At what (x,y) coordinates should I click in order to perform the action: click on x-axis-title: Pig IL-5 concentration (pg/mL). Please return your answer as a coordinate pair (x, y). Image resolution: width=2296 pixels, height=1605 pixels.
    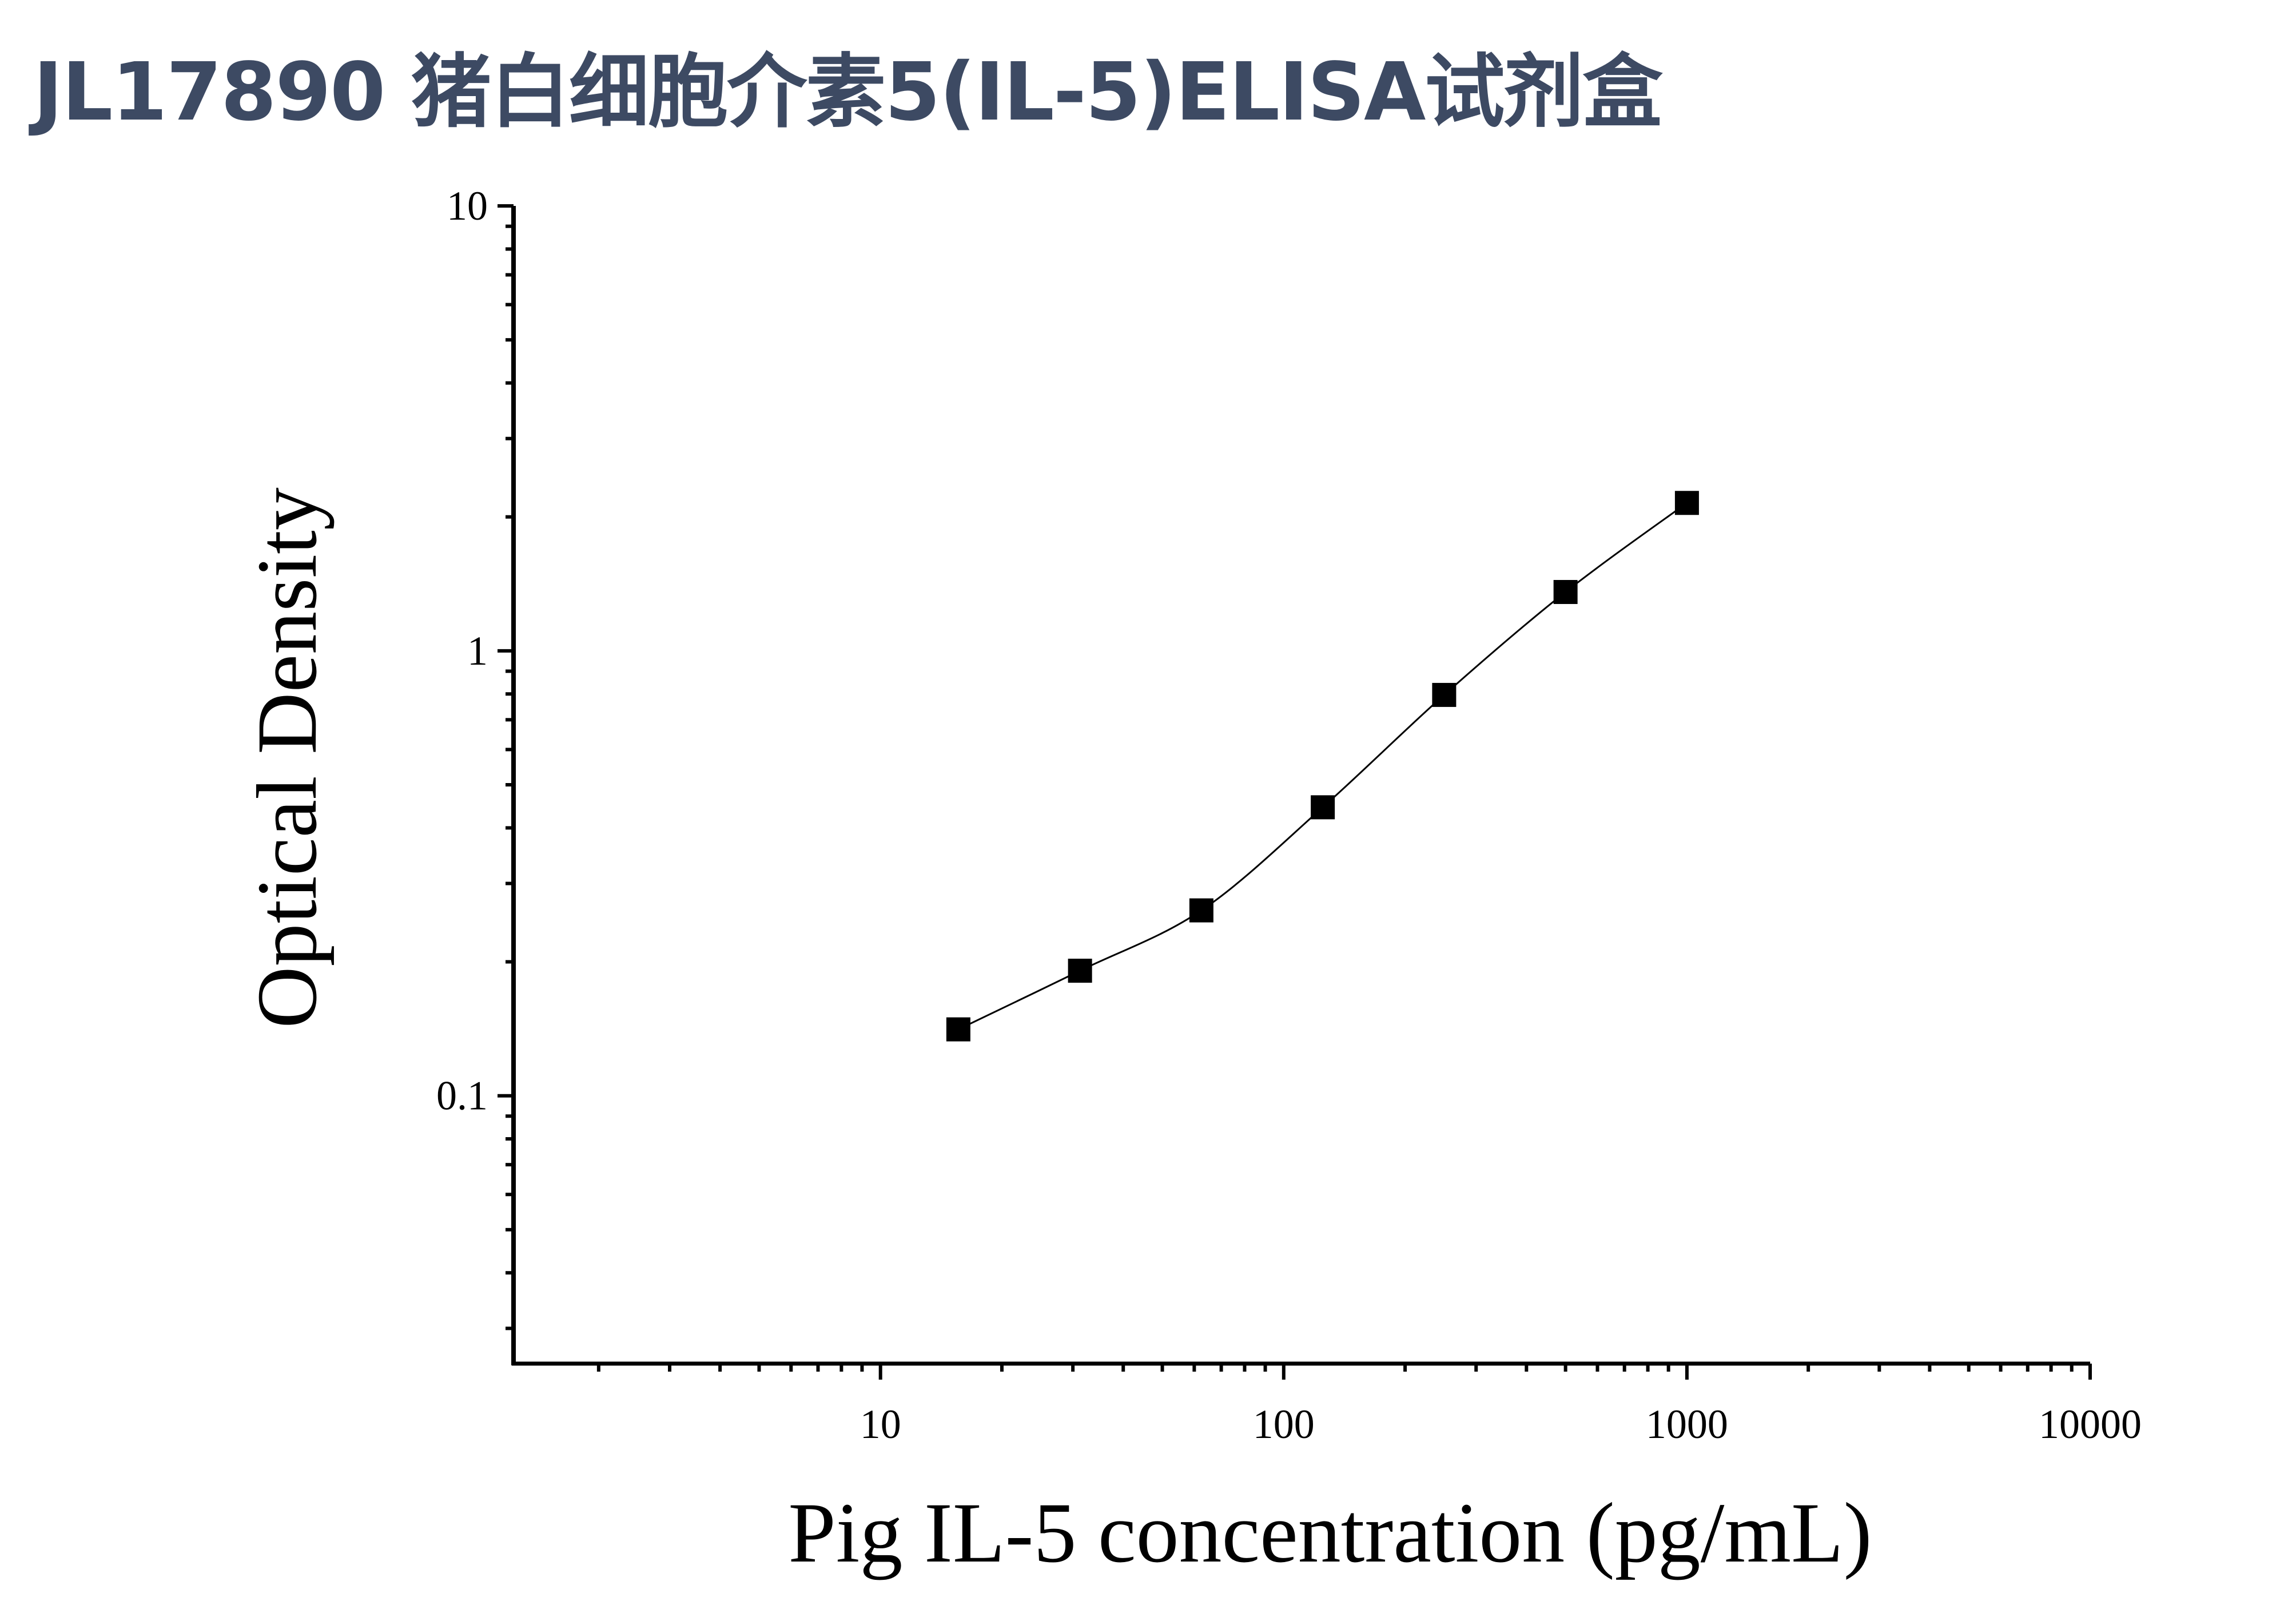
    Looking at the image, I should click on (1330, 1532).